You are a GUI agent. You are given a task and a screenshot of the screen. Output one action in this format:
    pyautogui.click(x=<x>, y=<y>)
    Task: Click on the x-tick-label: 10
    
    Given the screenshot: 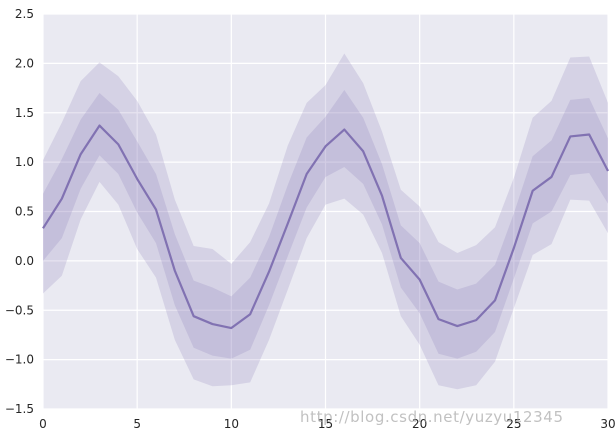 What is the action you would take?
    pyautogui.click(x=231, y=424)
    